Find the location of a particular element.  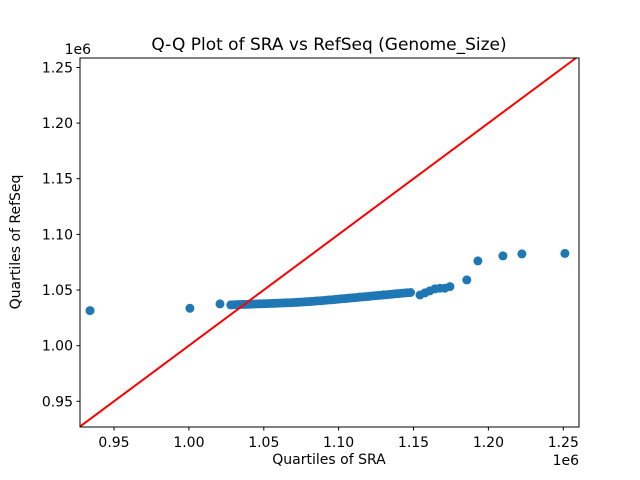

x-tick-label: 1.20 is located at coordinates (488, 443).